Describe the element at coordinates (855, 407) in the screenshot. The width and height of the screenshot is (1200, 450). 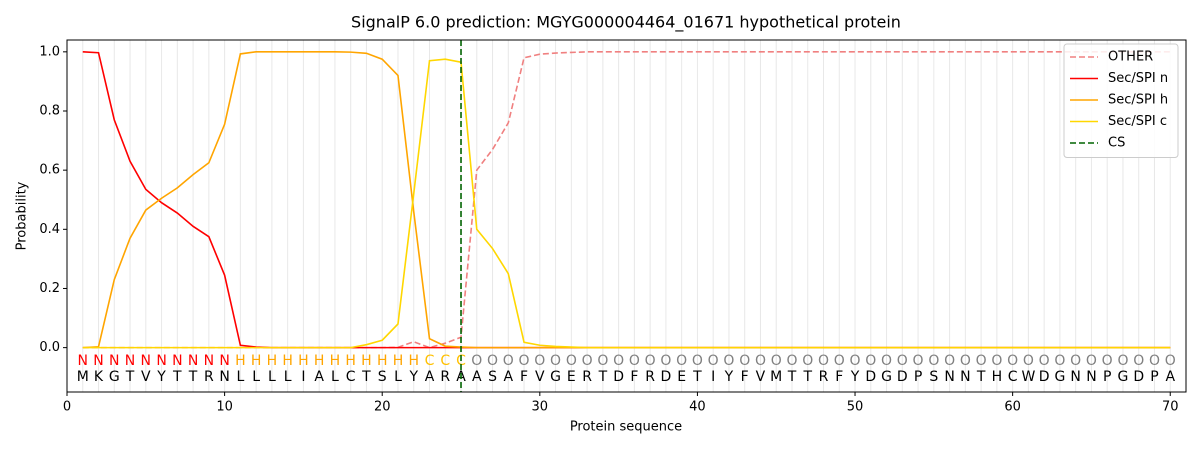
I see `x-tick-label: 50` at that location.